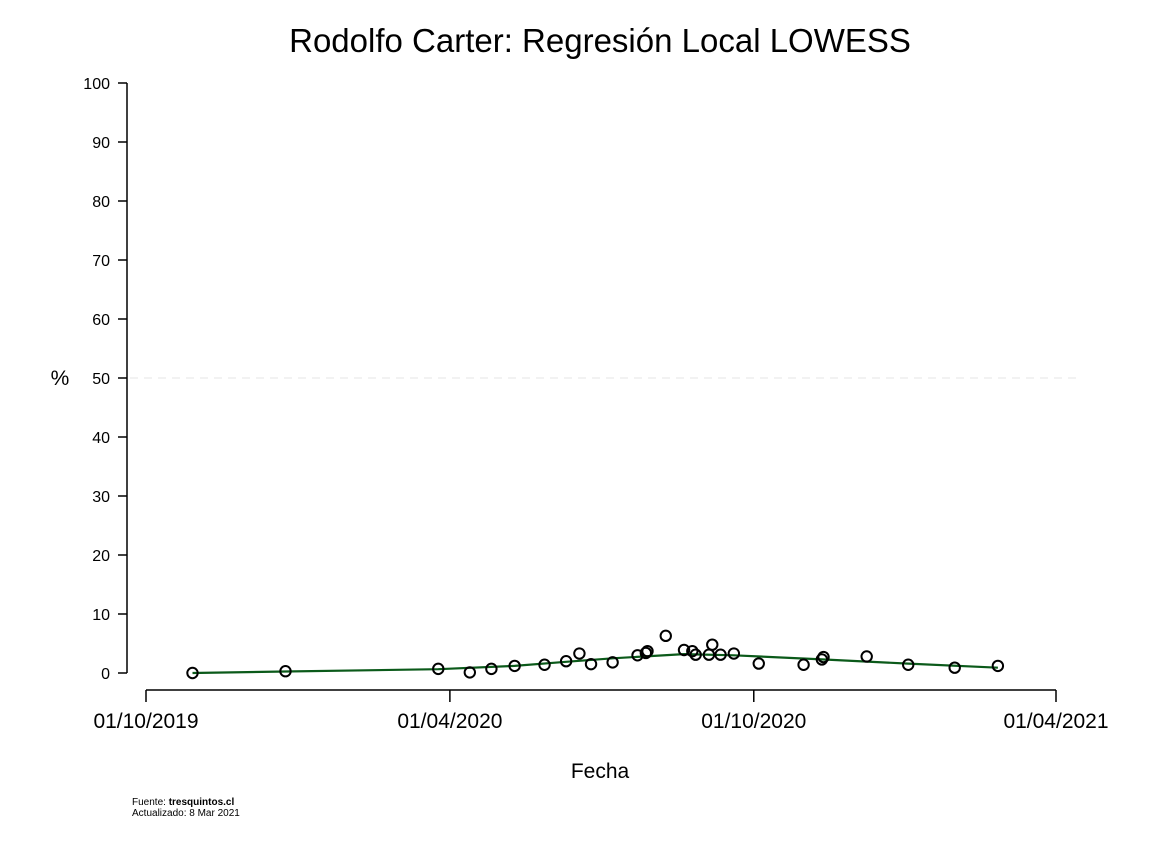 This screenshot has width=1160, height=843. Describe the element at coordinates (105, 674) in the screenshot. I see `y-tick-label: 0` at that location.